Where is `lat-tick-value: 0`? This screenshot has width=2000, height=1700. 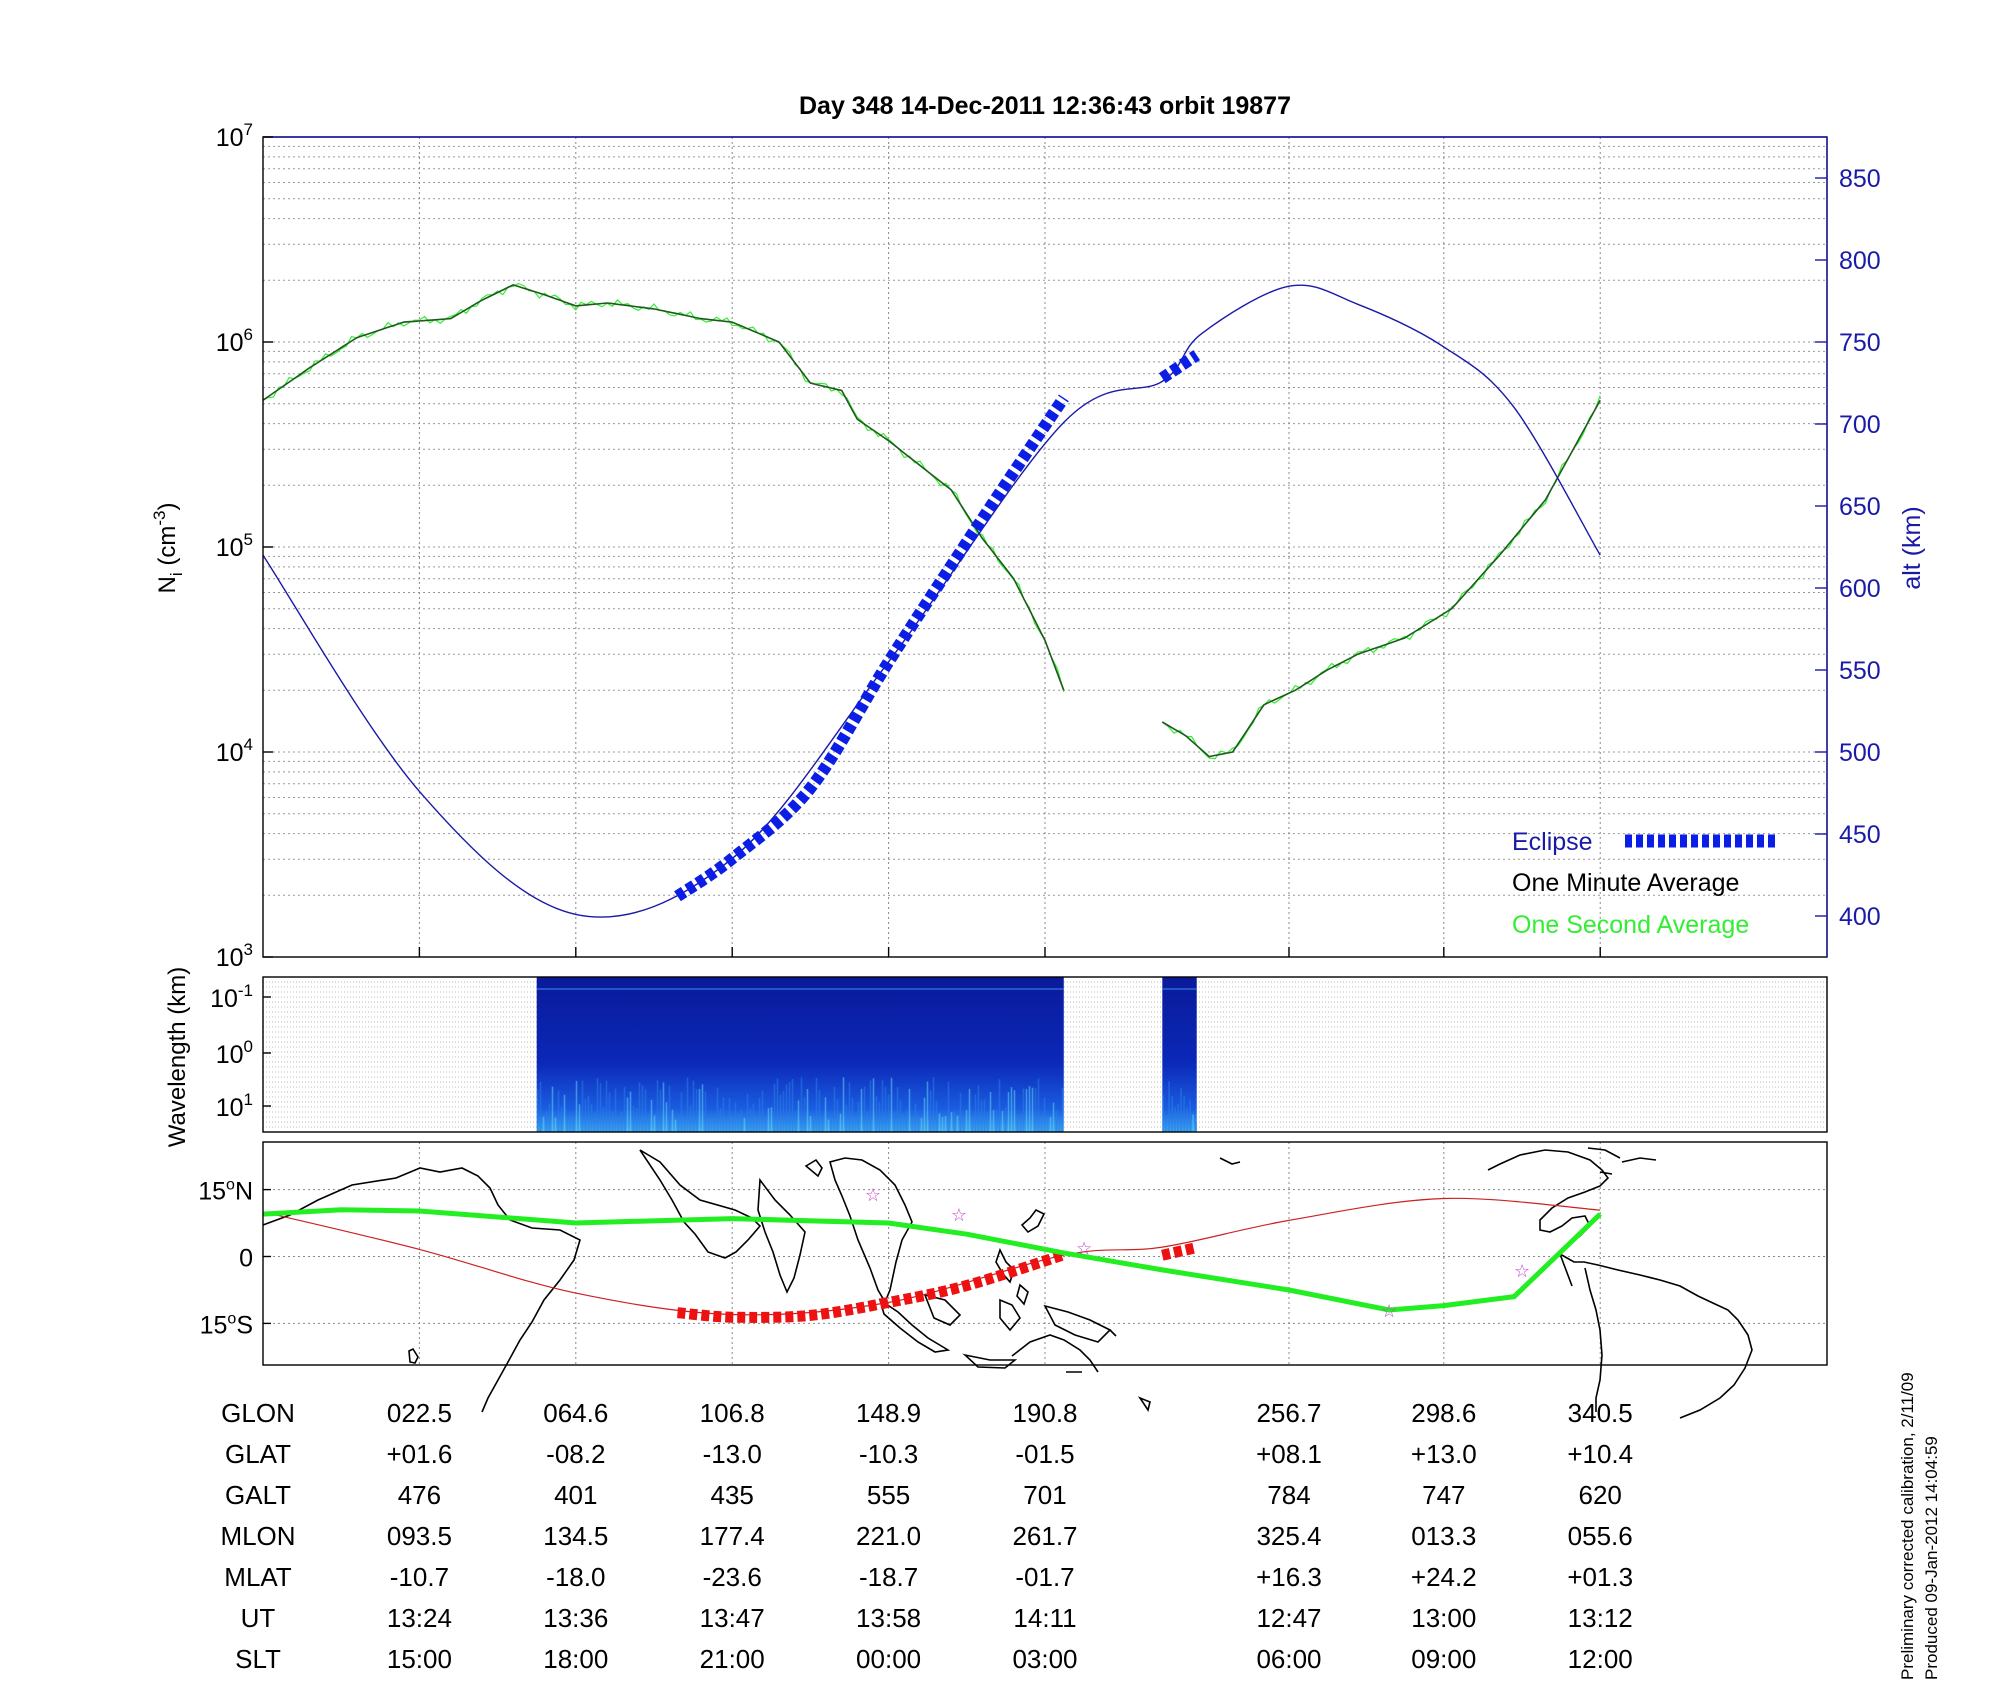
lat-tick-value: 0 is located at coordinates (246, 1259).